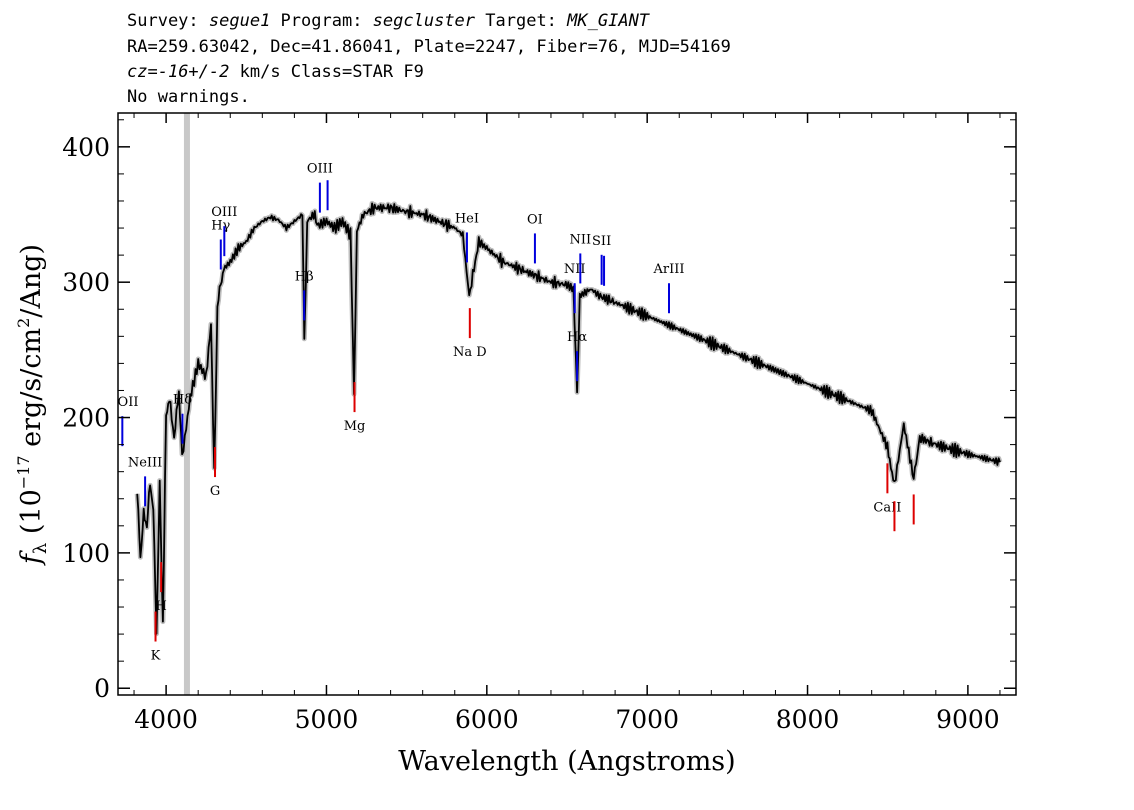 The width and height of the screenshot is (1134, 810). What do you see at coordinates (166, 719) in the screenshot?
I see `x-tick-label: 4000` at bounding box center [166, 719].